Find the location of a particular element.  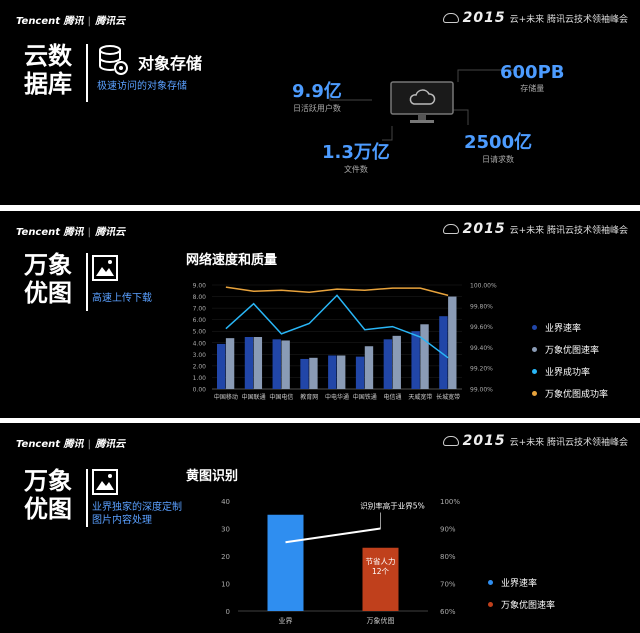

y2-tick-label: 100.00% is located at coordinates (483, 286).